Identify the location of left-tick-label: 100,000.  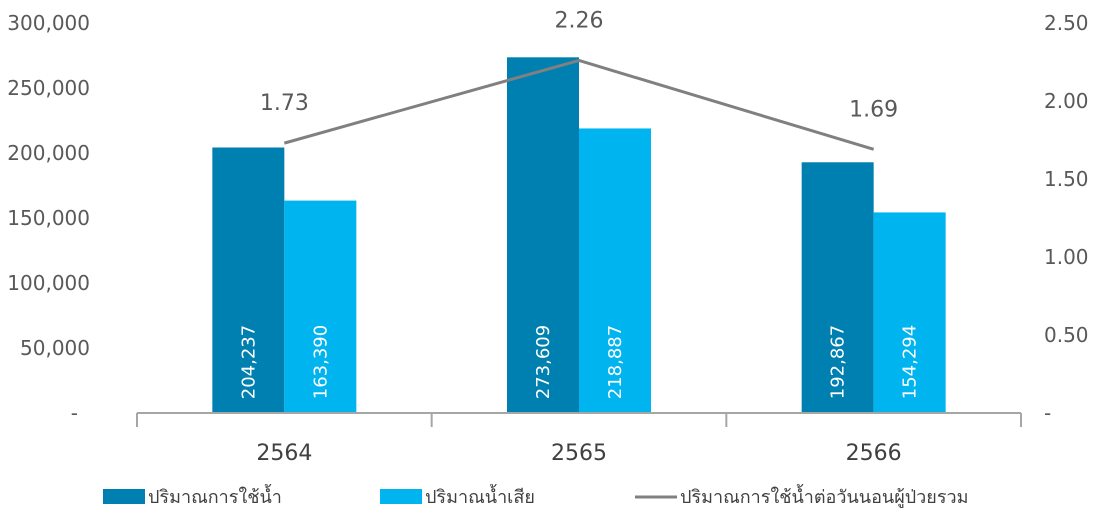
(48, 283).